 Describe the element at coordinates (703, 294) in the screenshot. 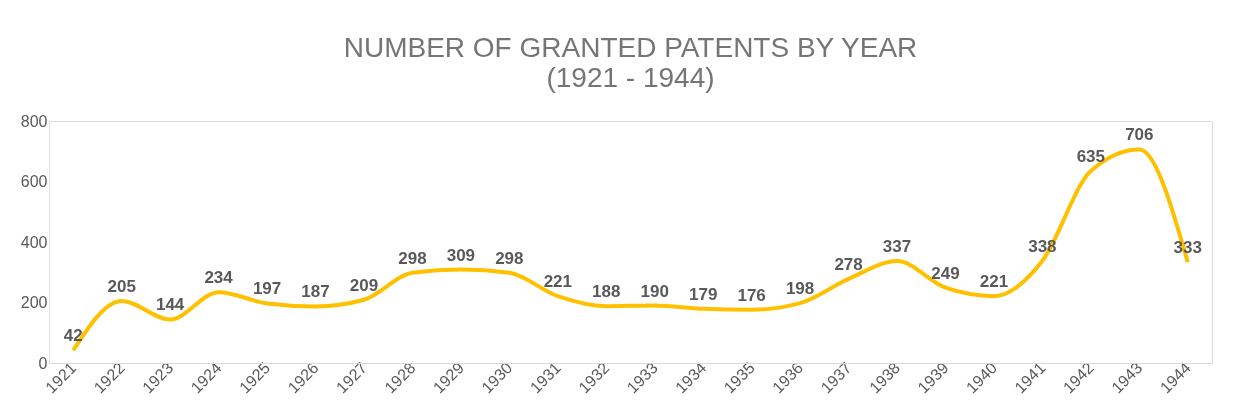

I see `data-label: 179` at that location.